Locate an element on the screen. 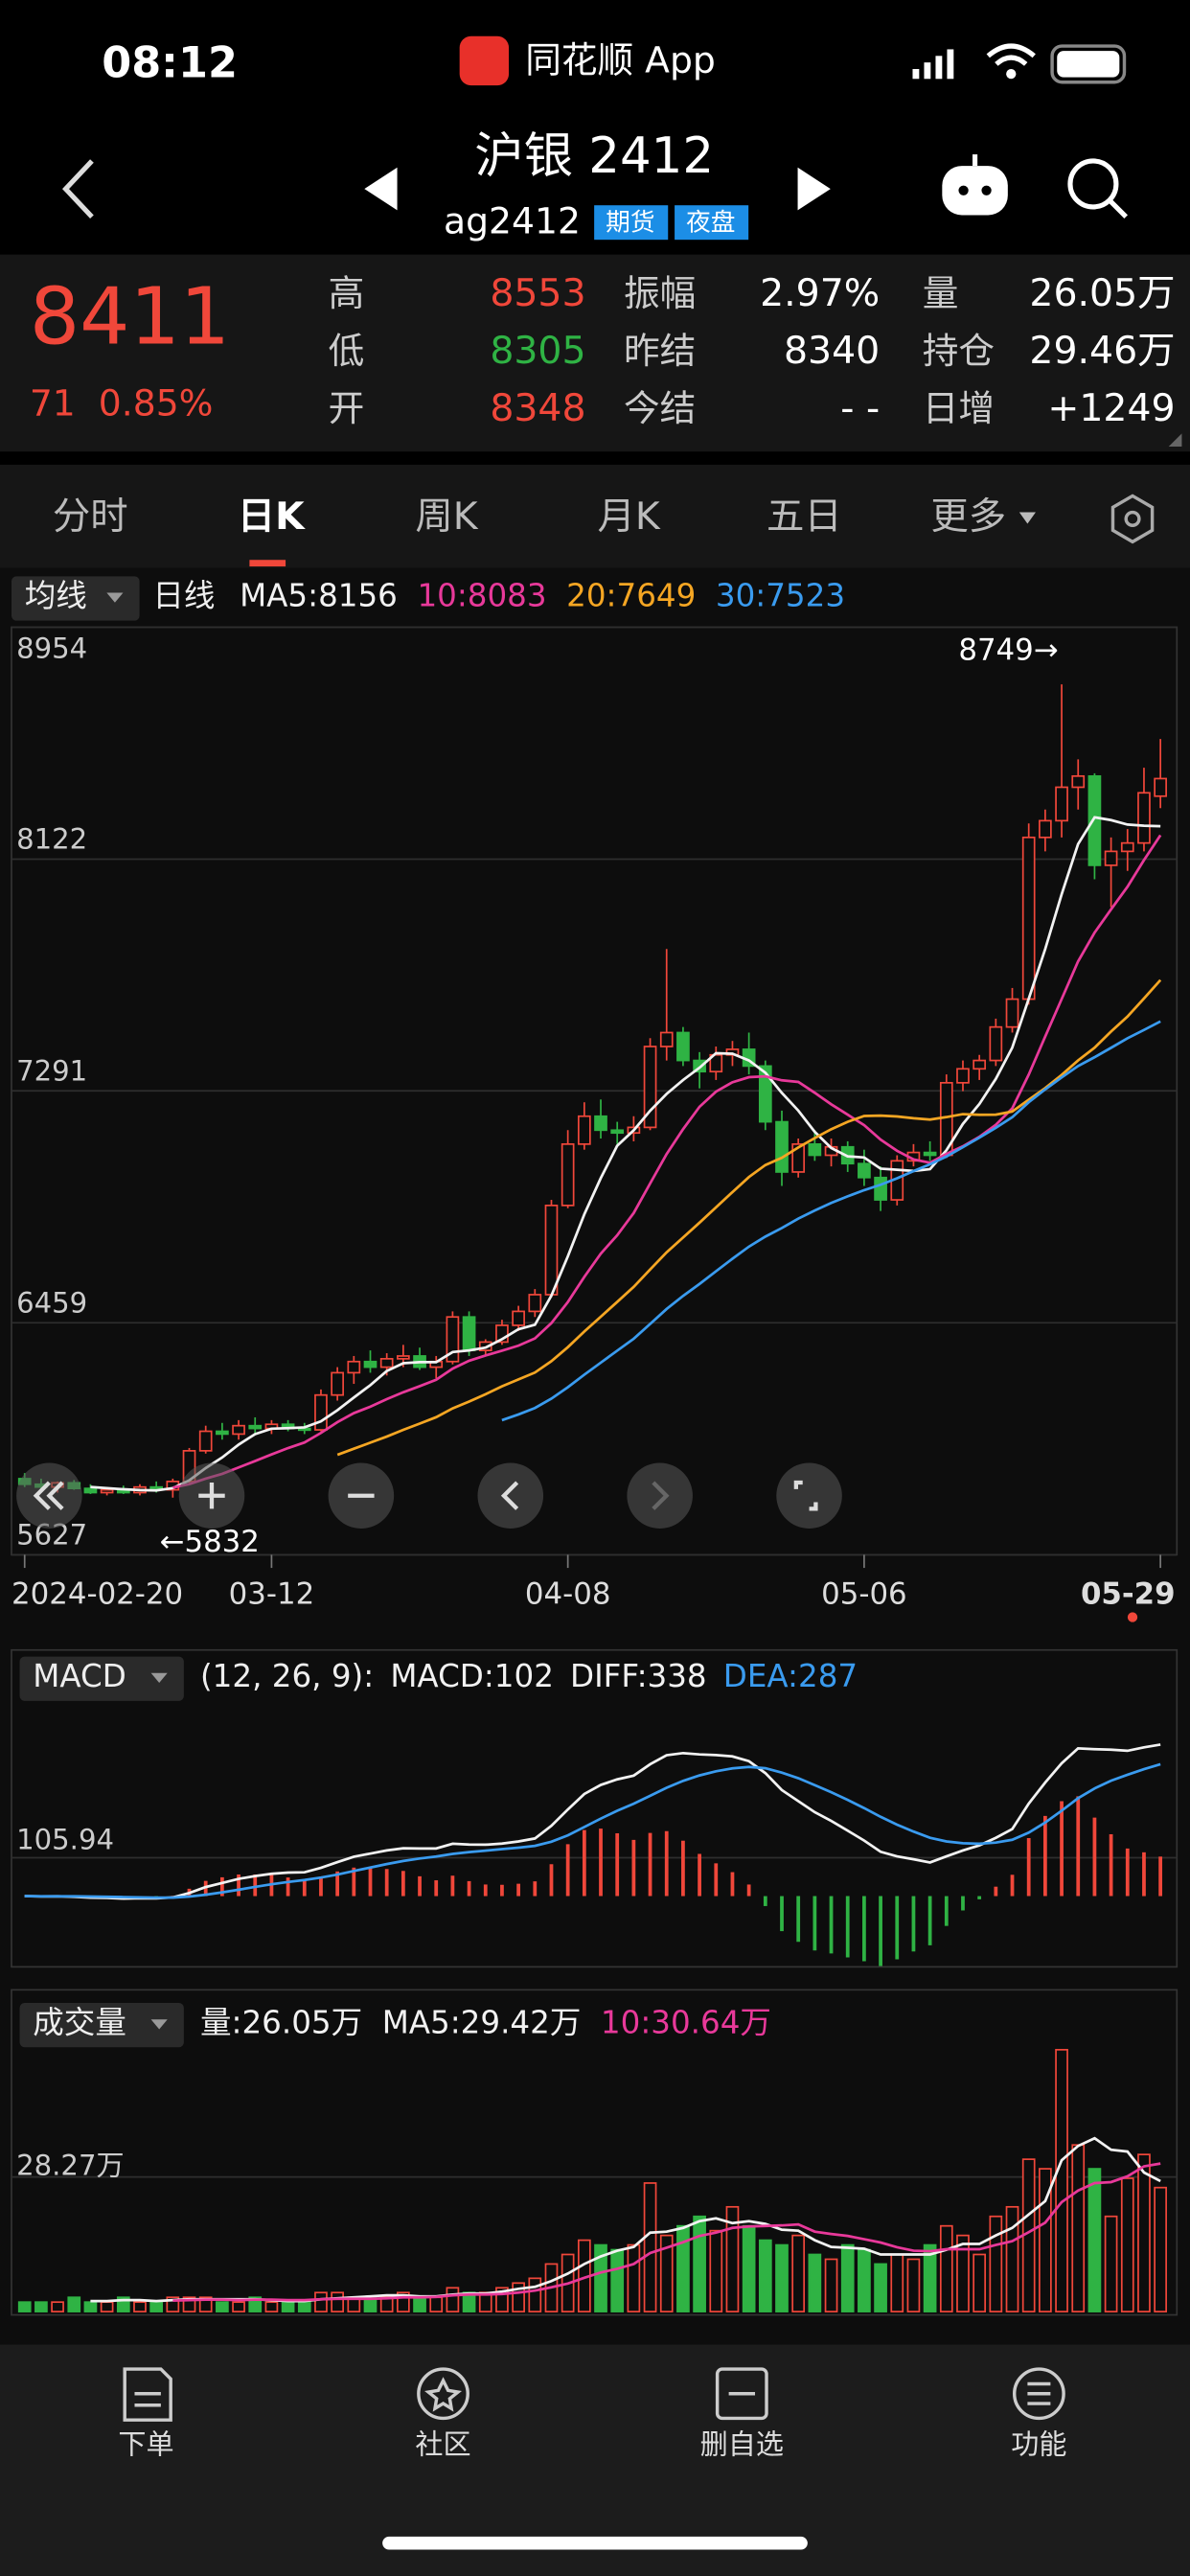 The image size is (1190, 2576). tab: 月K is located at coordinates (630, 516).